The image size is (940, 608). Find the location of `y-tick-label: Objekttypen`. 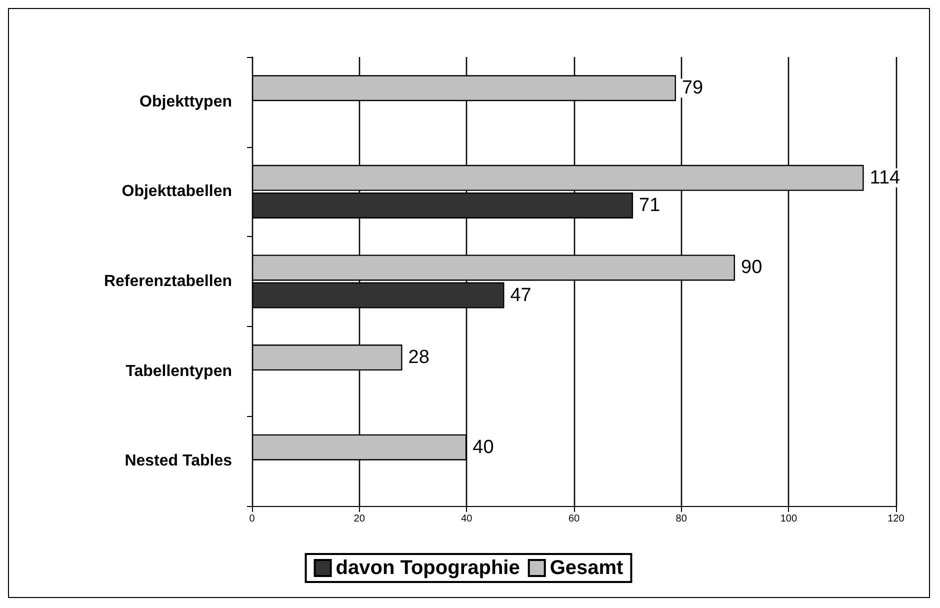

y-tick-label: Objekttypen is located at coordinates (186, 101).